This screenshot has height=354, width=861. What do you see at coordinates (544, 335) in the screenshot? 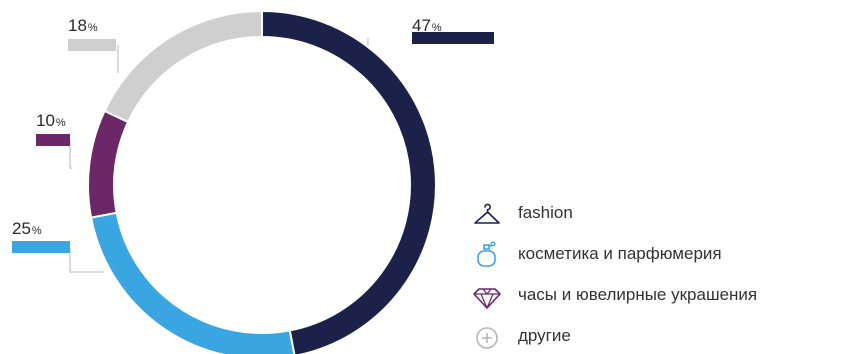
I see `legend-label: другие` at bounding box center [544, 335].